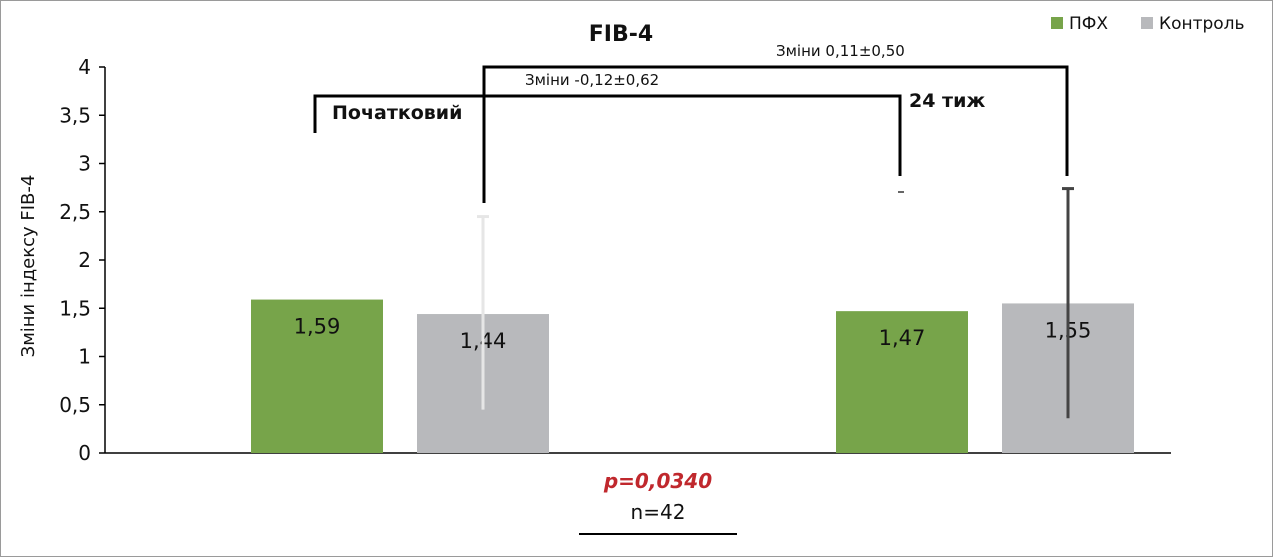 The image size is (1273, 558). I want to click on bar-pfx-24w, so click(902, 382).